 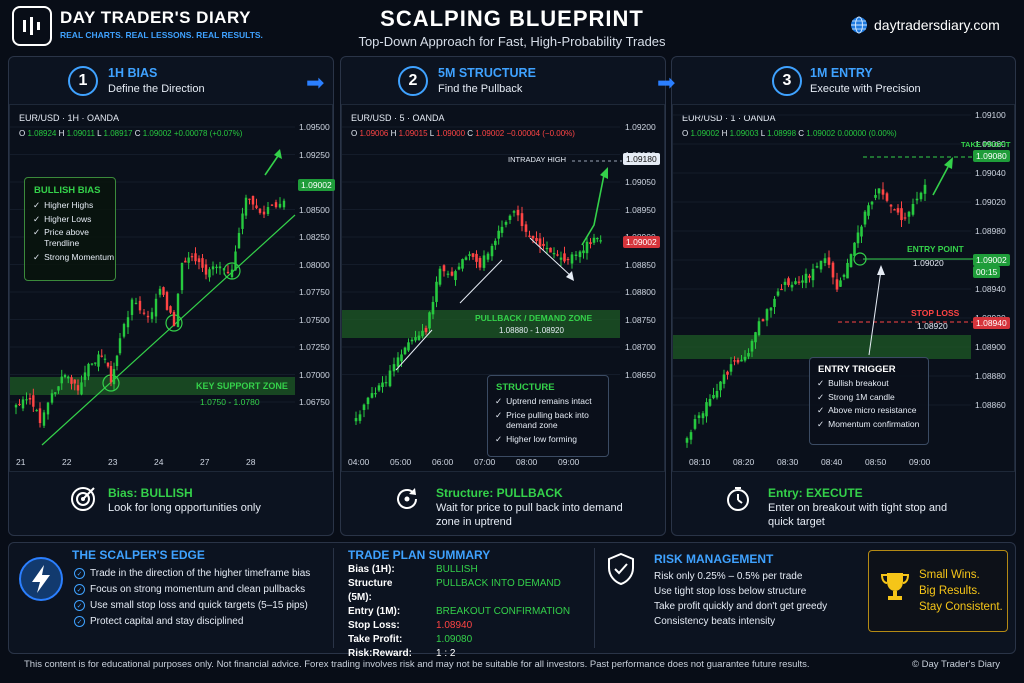 What do you see at coordinates (446, 653) in the screenshot?
I see `trade-plan-value: 1 : 2` at bounding box center [446, 653].